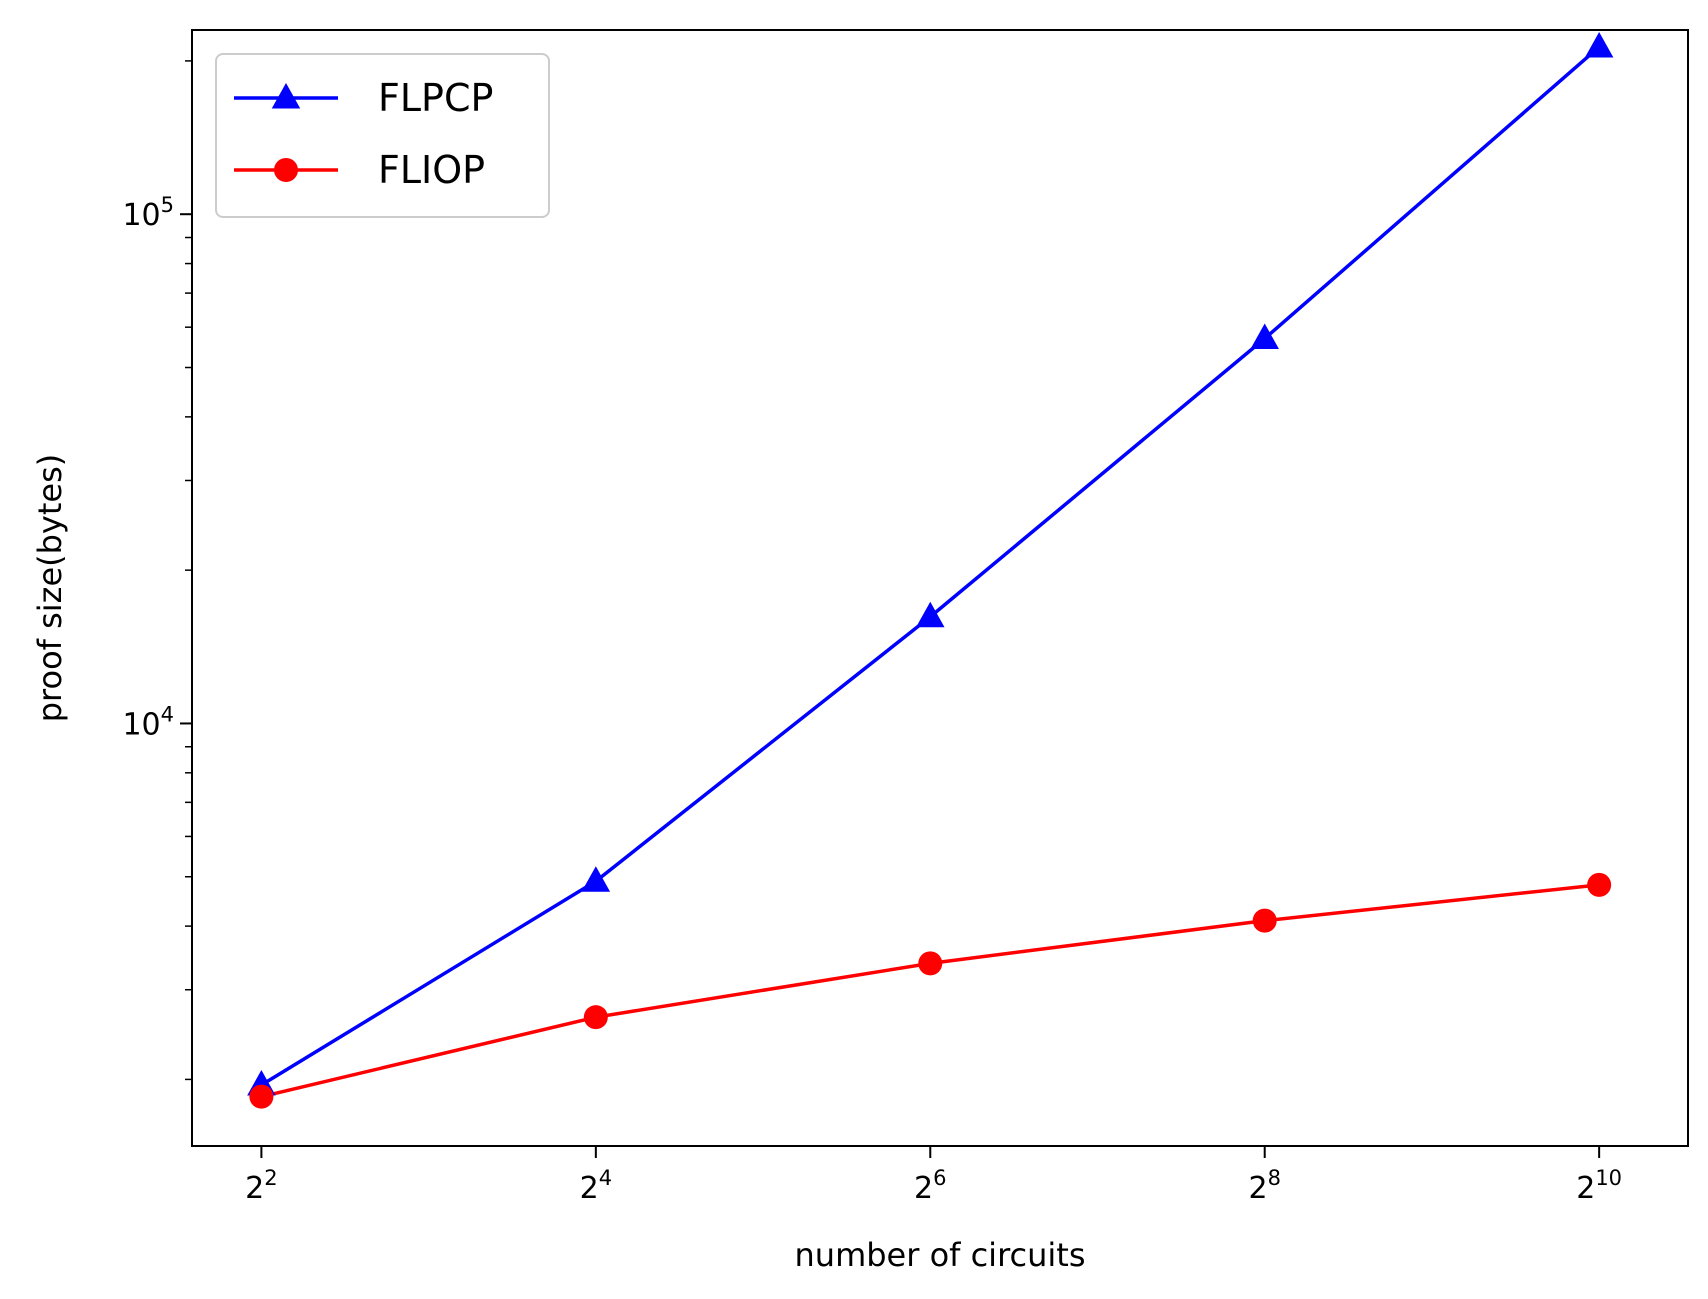 The width and height of the screenshot is (1708, 1299). What do you see at coordinates (157, 467) in the screenshot?
I see `y-major-ticks: 104 105` at bounding box center [157, 467].